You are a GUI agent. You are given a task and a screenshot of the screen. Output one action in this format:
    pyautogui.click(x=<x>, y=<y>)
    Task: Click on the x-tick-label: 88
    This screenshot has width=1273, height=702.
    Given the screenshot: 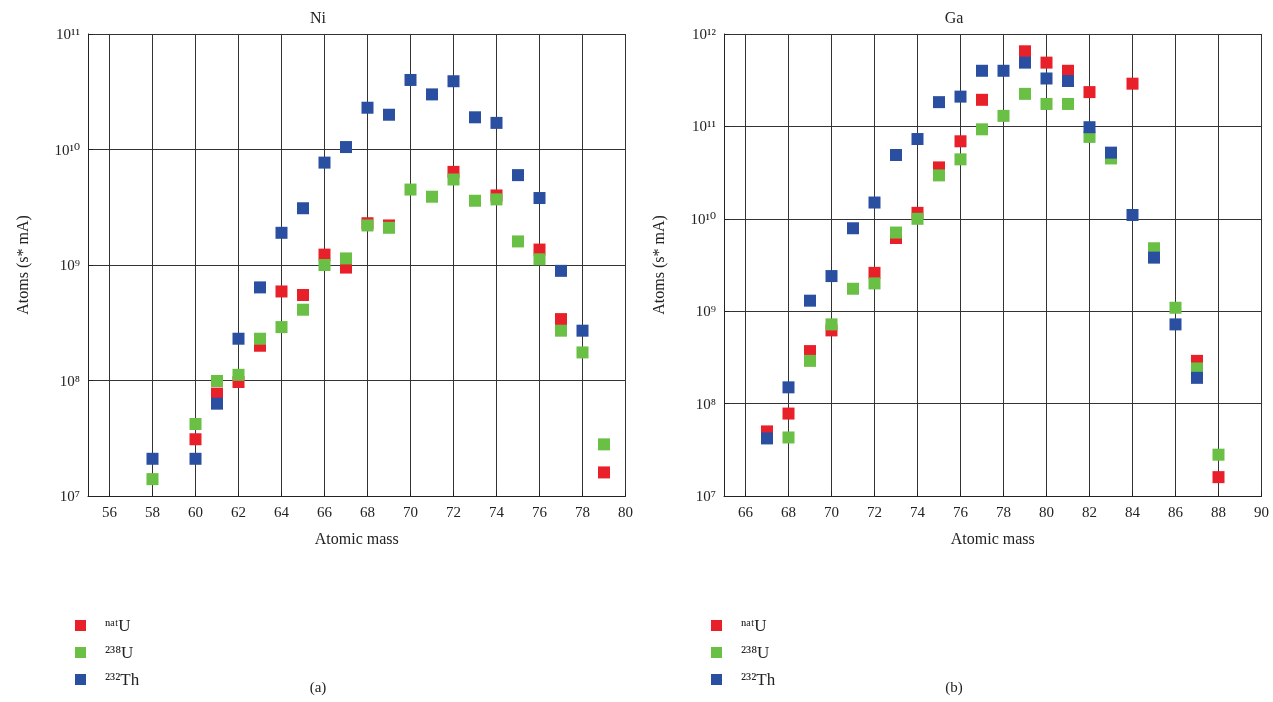 What is the action you would take?
    pyautogui.click(x=1218, y=511)
    